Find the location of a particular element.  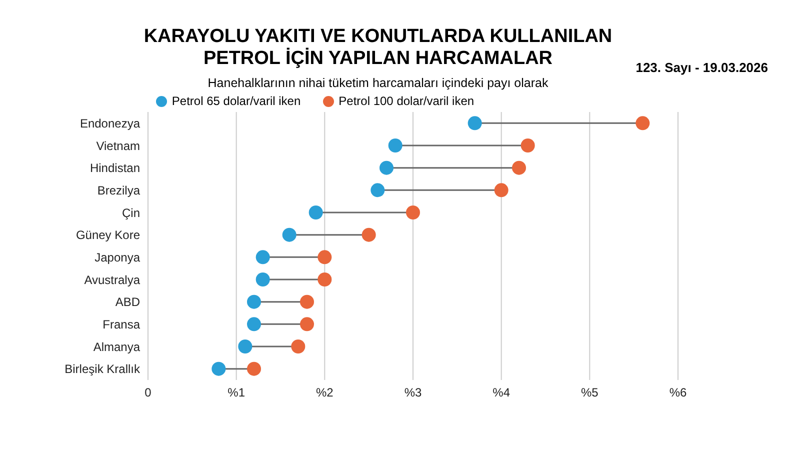

y-tick-label: Avustralya is located at coordinates (112, 279).